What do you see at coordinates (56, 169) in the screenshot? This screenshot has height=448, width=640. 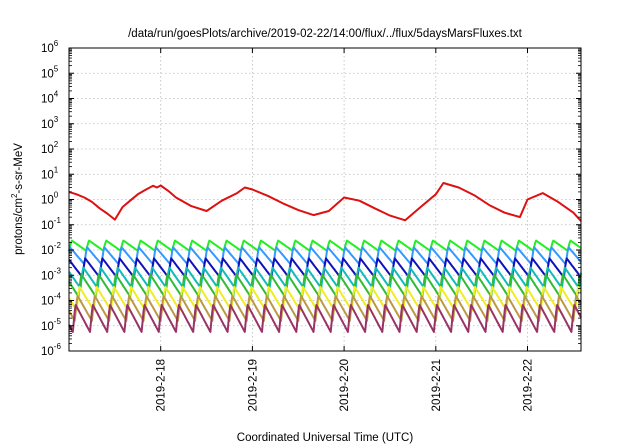 I see `y-tick-exponent: 1` at bounding box center [56, 169].